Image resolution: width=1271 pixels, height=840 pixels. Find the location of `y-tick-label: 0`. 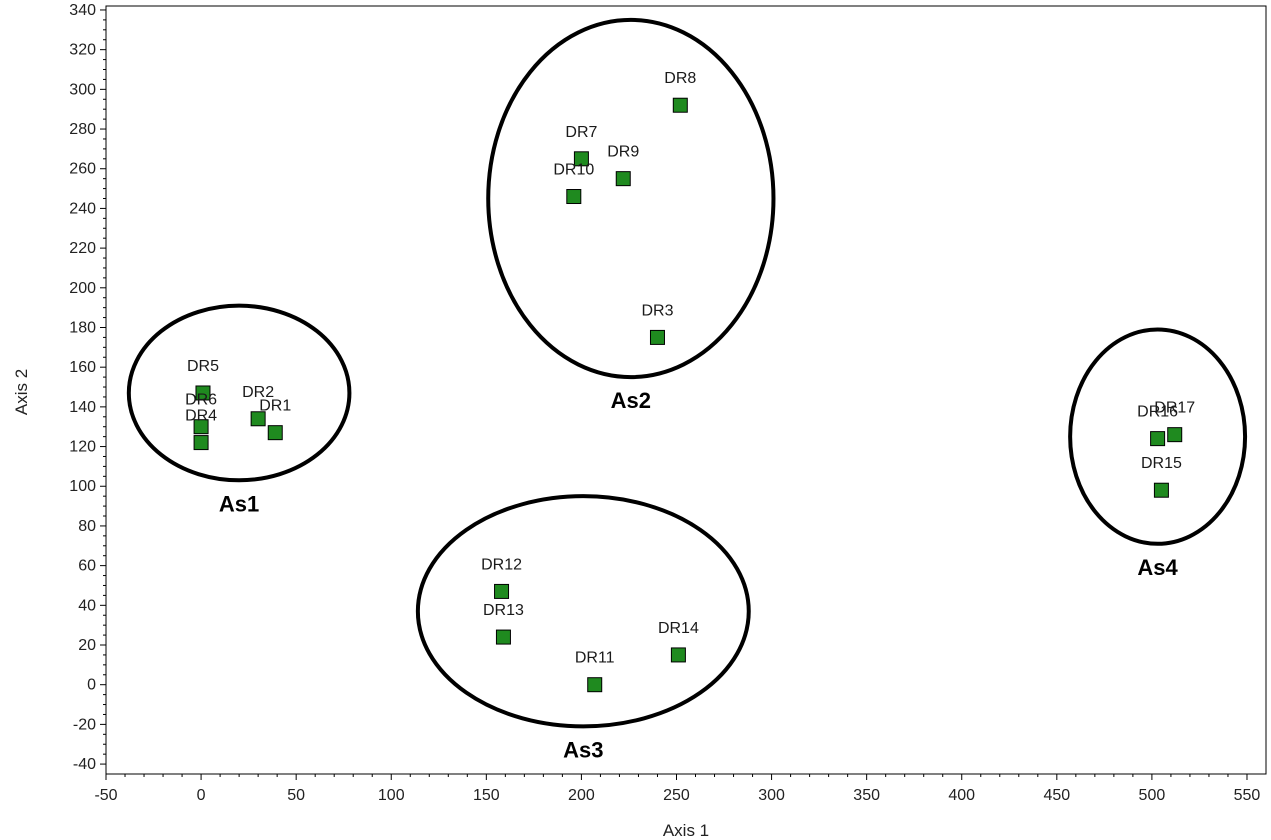

y-tick-label: 0 is located at coordinates (91, 685).